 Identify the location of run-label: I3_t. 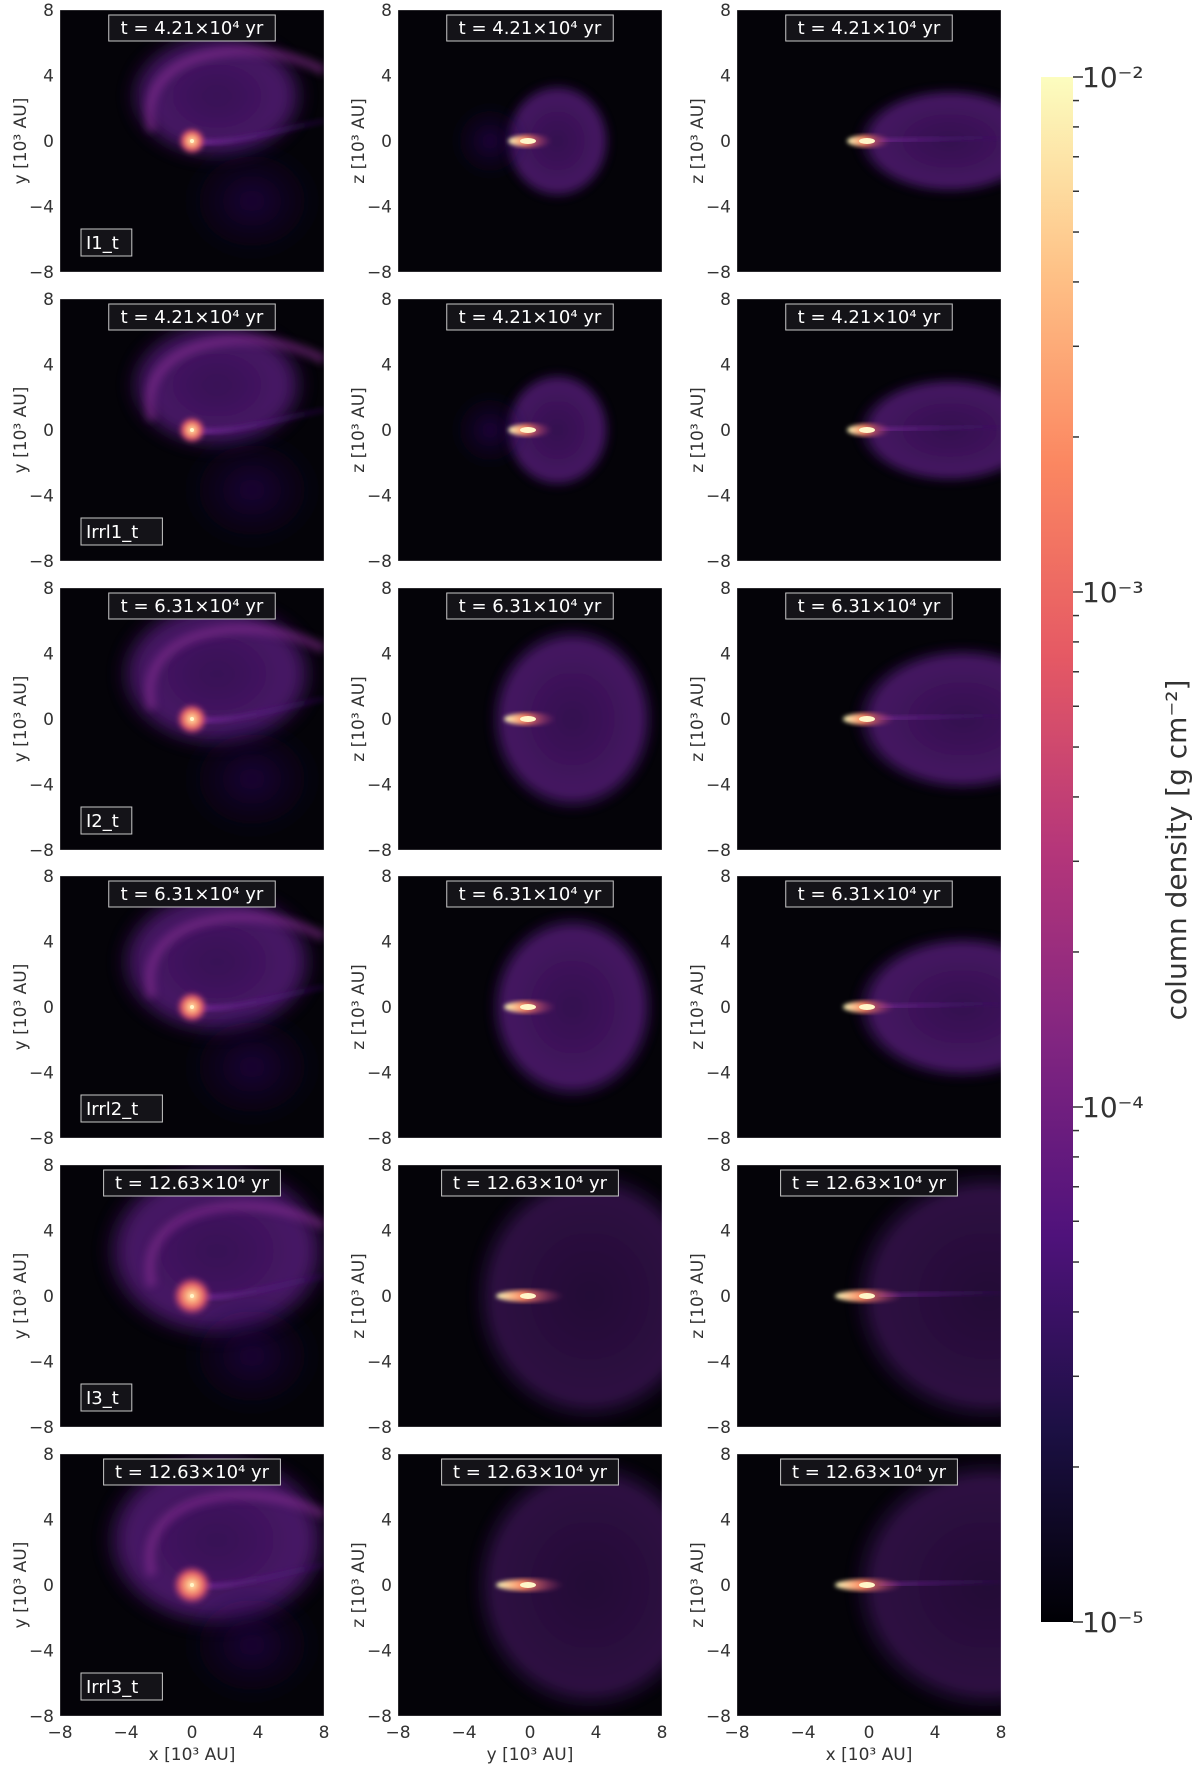
(106, 1397).